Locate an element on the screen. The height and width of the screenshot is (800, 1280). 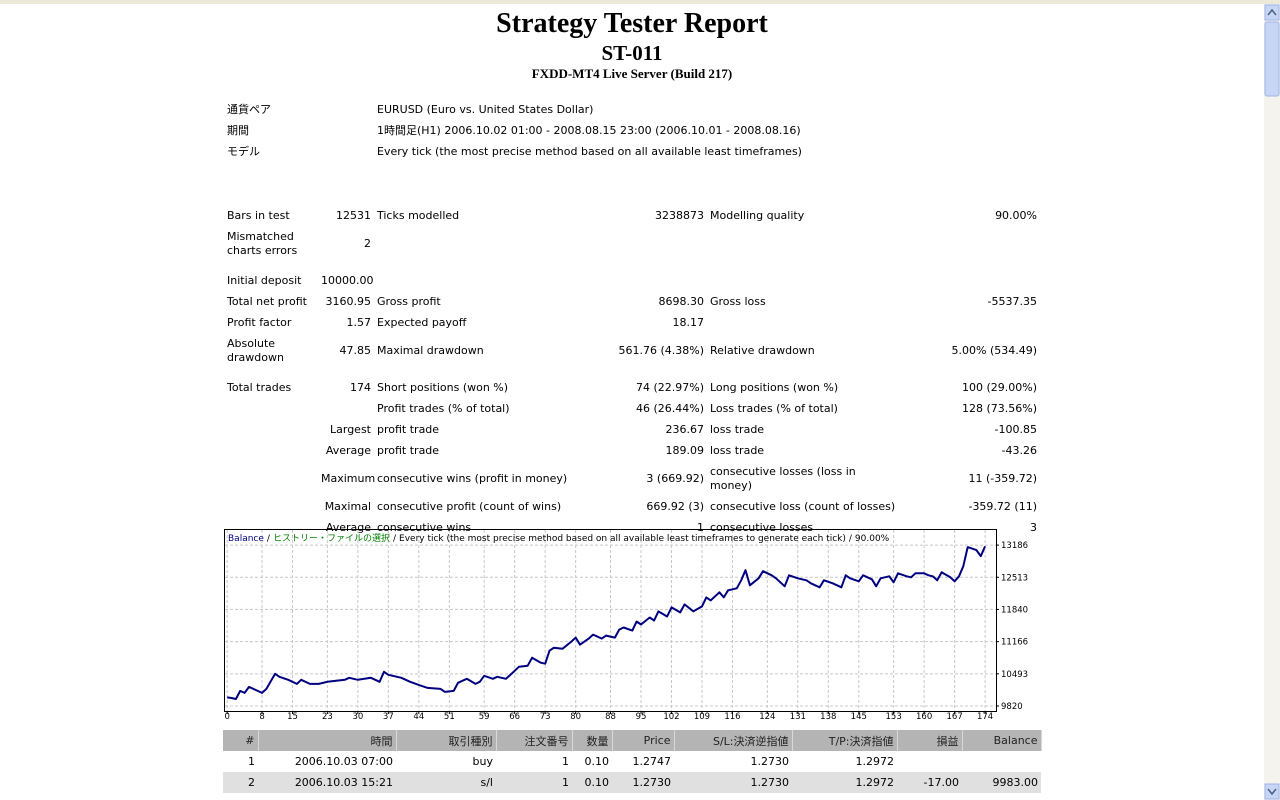
stat-label: Maximal drawdown is located at coordinates (430, 350).